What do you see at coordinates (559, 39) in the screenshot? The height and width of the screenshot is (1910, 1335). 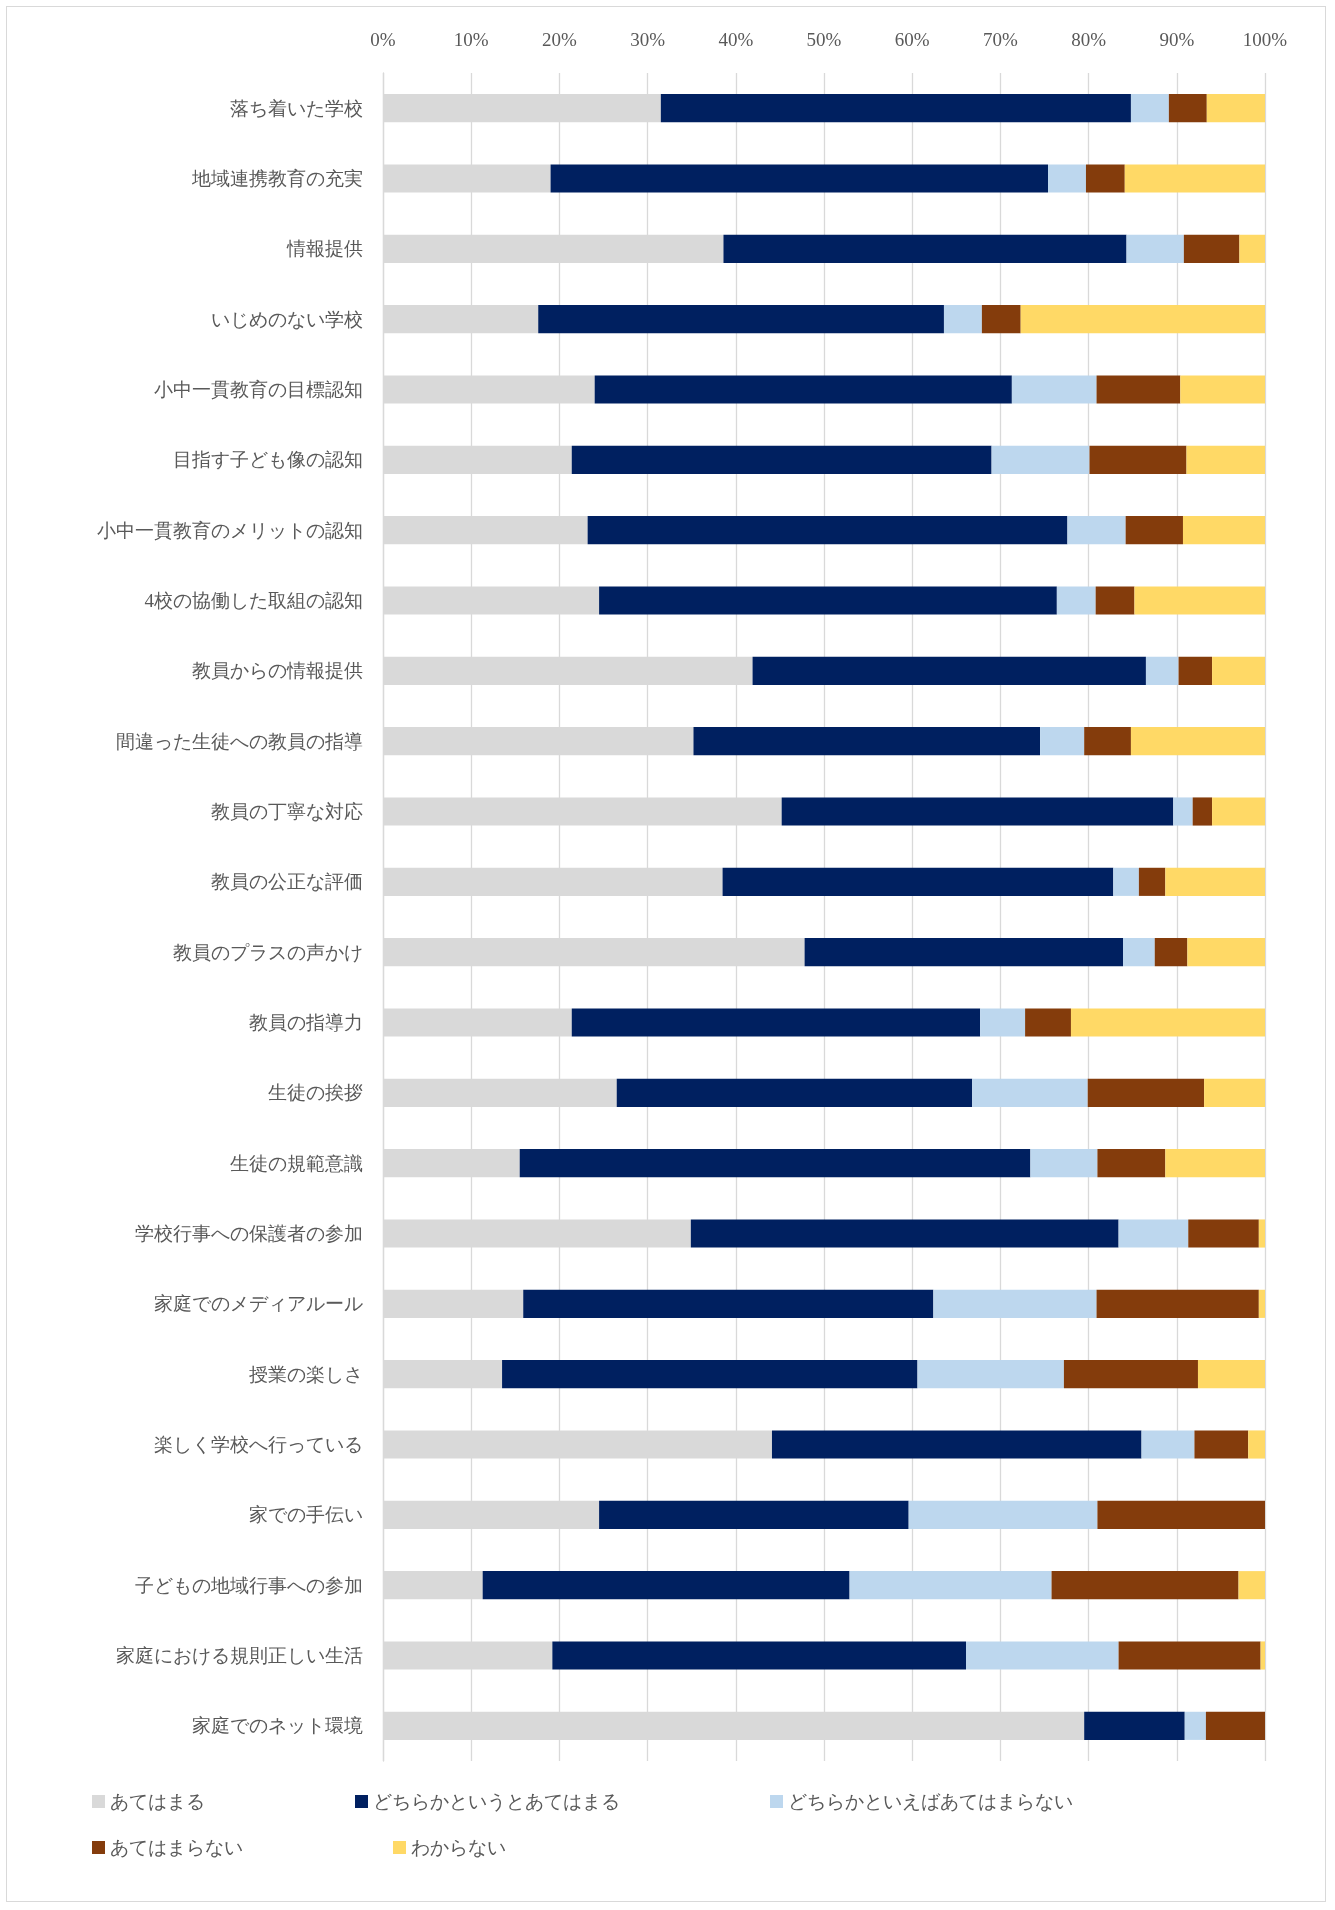 I see `x-tick-label: 20%` at bounding box center [559, 39].